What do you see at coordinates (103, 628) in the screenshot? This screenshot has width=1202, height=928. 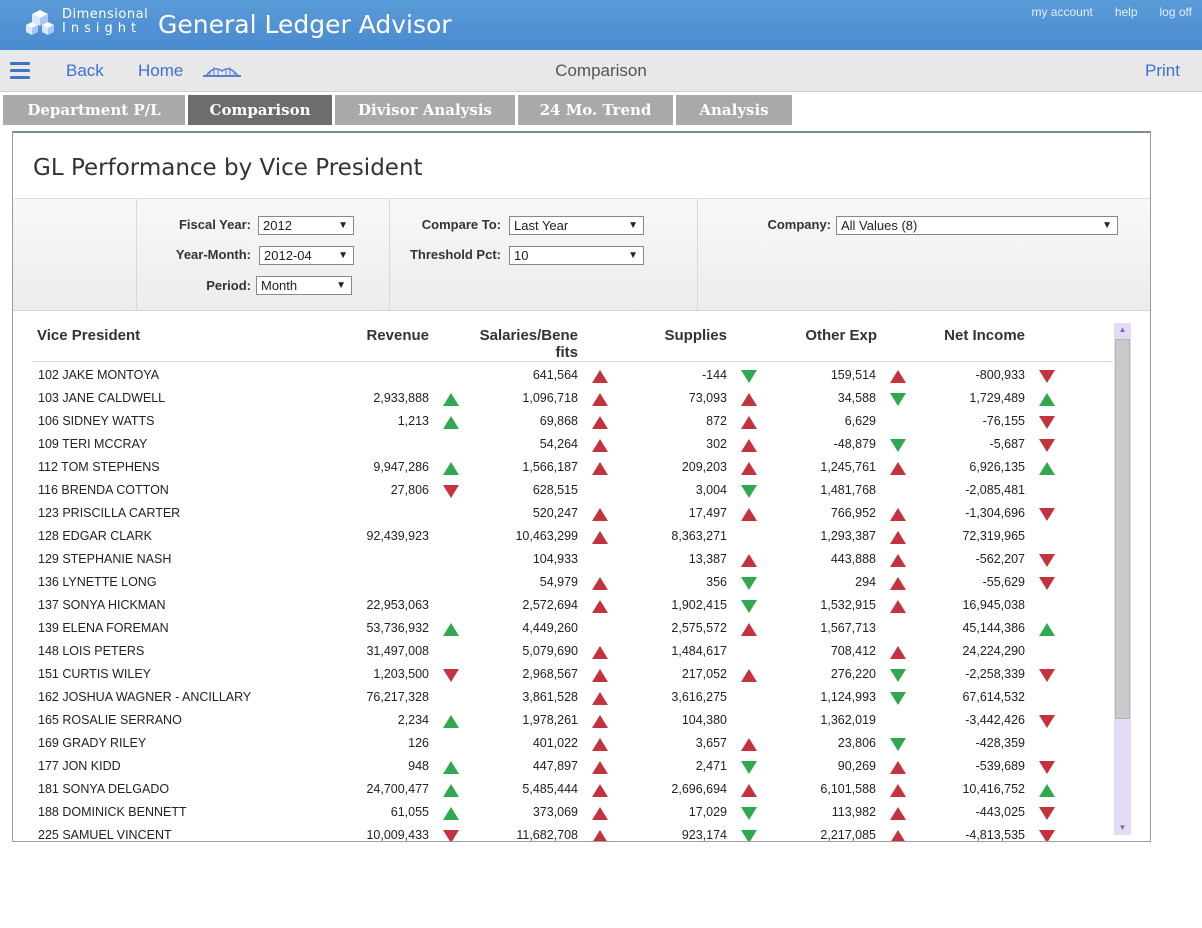 I see `vp-name-cell: 139 ELENA FOREMAN` at bounding box center [103, 628].